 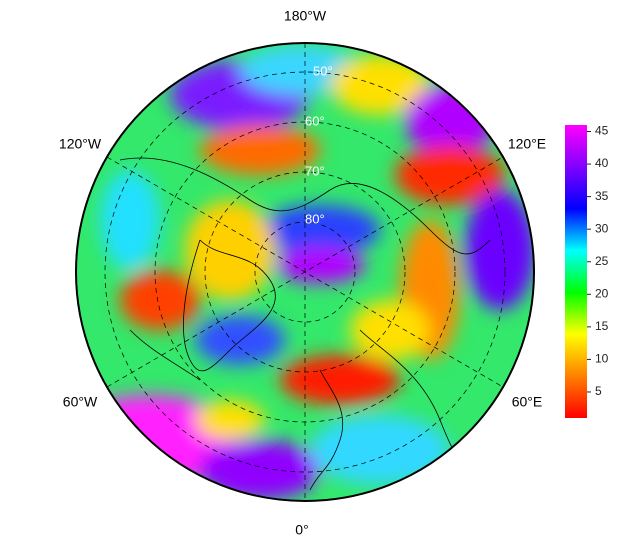 I want to click on latitude-label: 70°, so click(x=315, y=170).